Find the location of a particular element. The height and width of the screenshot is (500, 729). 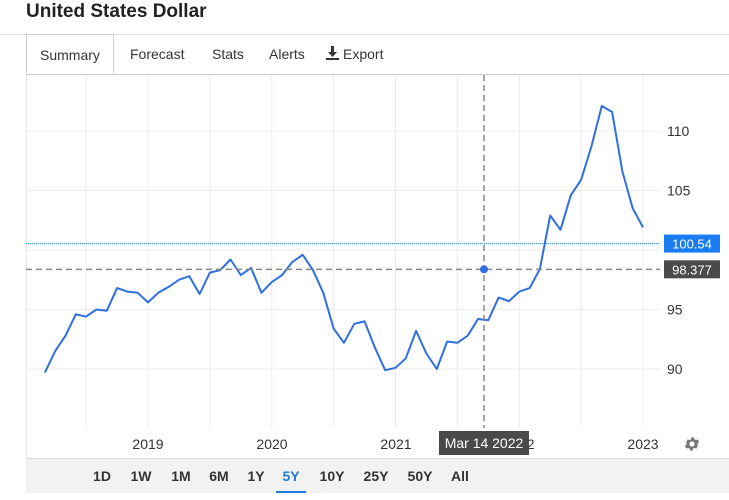

range-1y-button: 1Y is located at coordinates (256, 476).